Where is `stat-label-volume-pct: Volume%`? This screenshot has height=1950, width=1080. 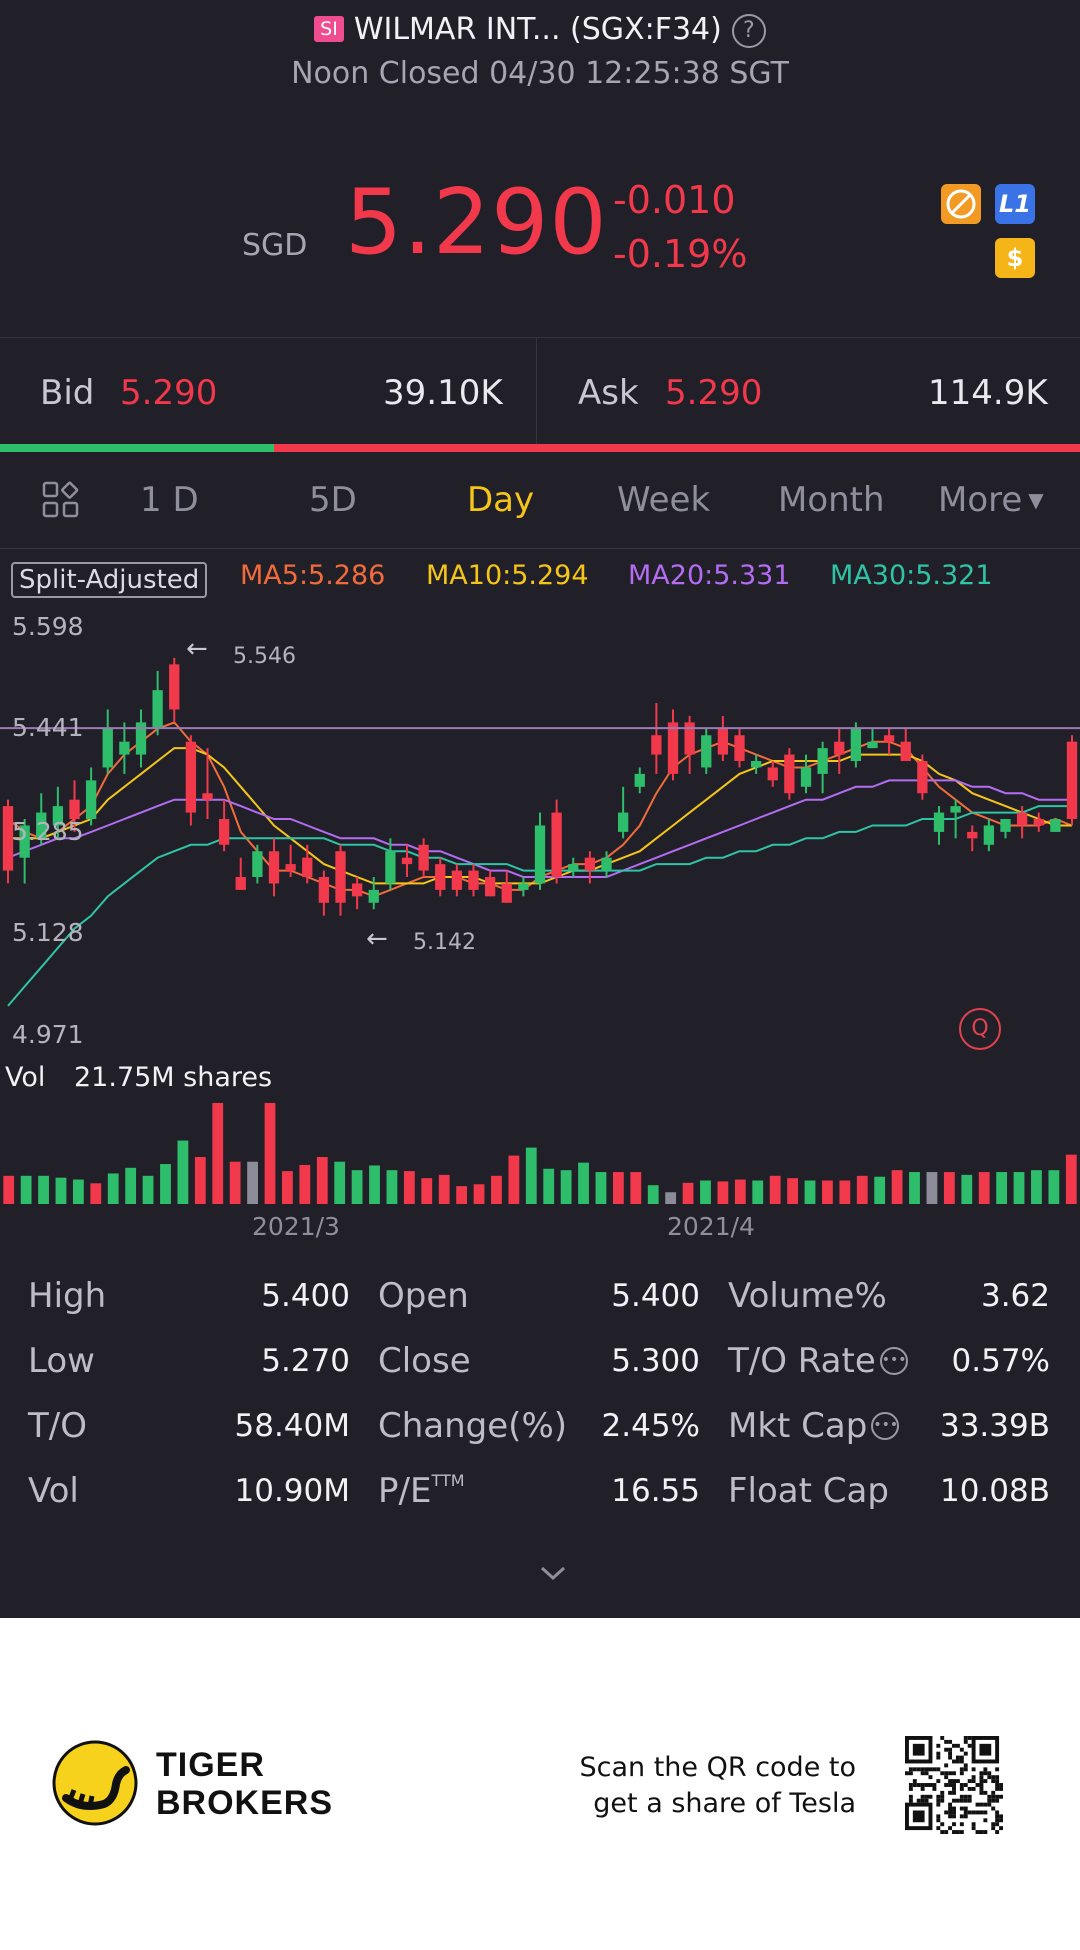 stat-label-volume-pct: Volume% is located at coordinates (807, 1296).